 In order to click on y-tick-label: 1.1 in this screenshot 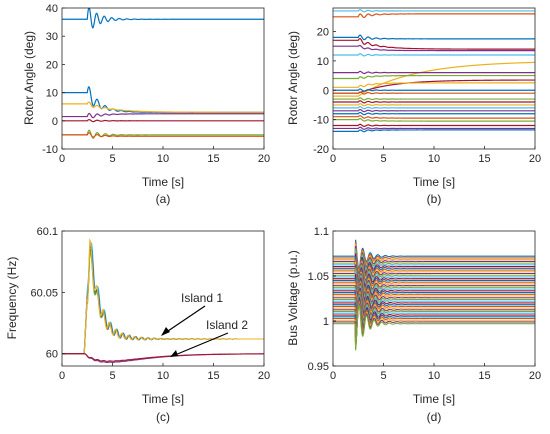, I will do `click(321, 232)`.